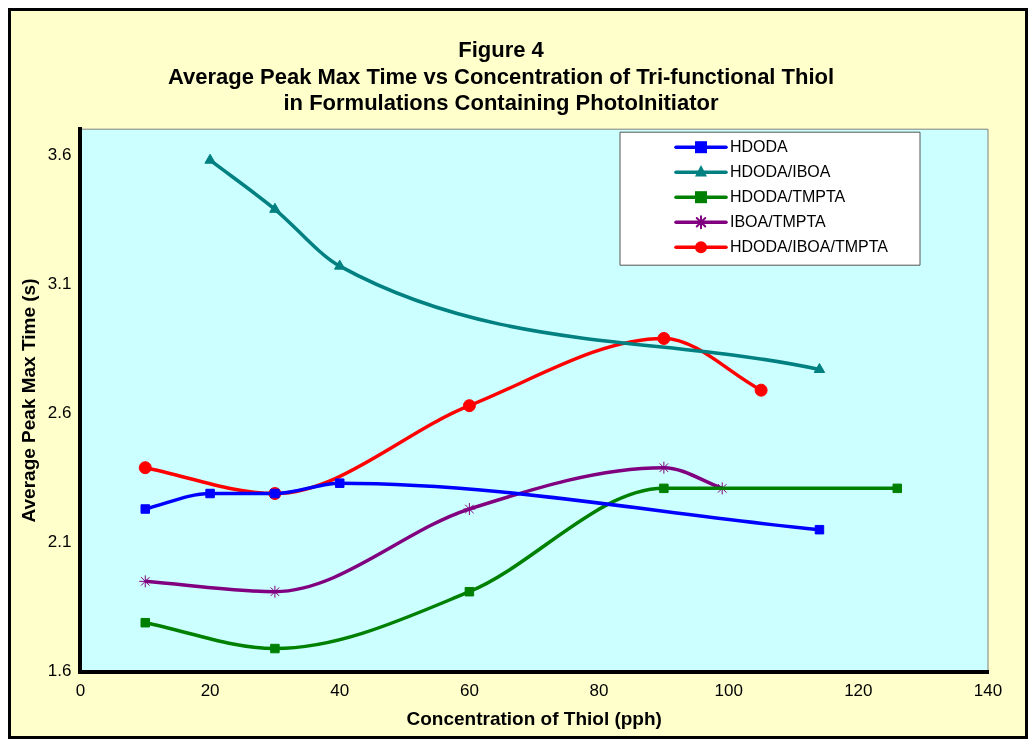 This screenshot has height=747, width=1036. I want to click on legend-label: HDODA/IBOA, so click(780, 171).